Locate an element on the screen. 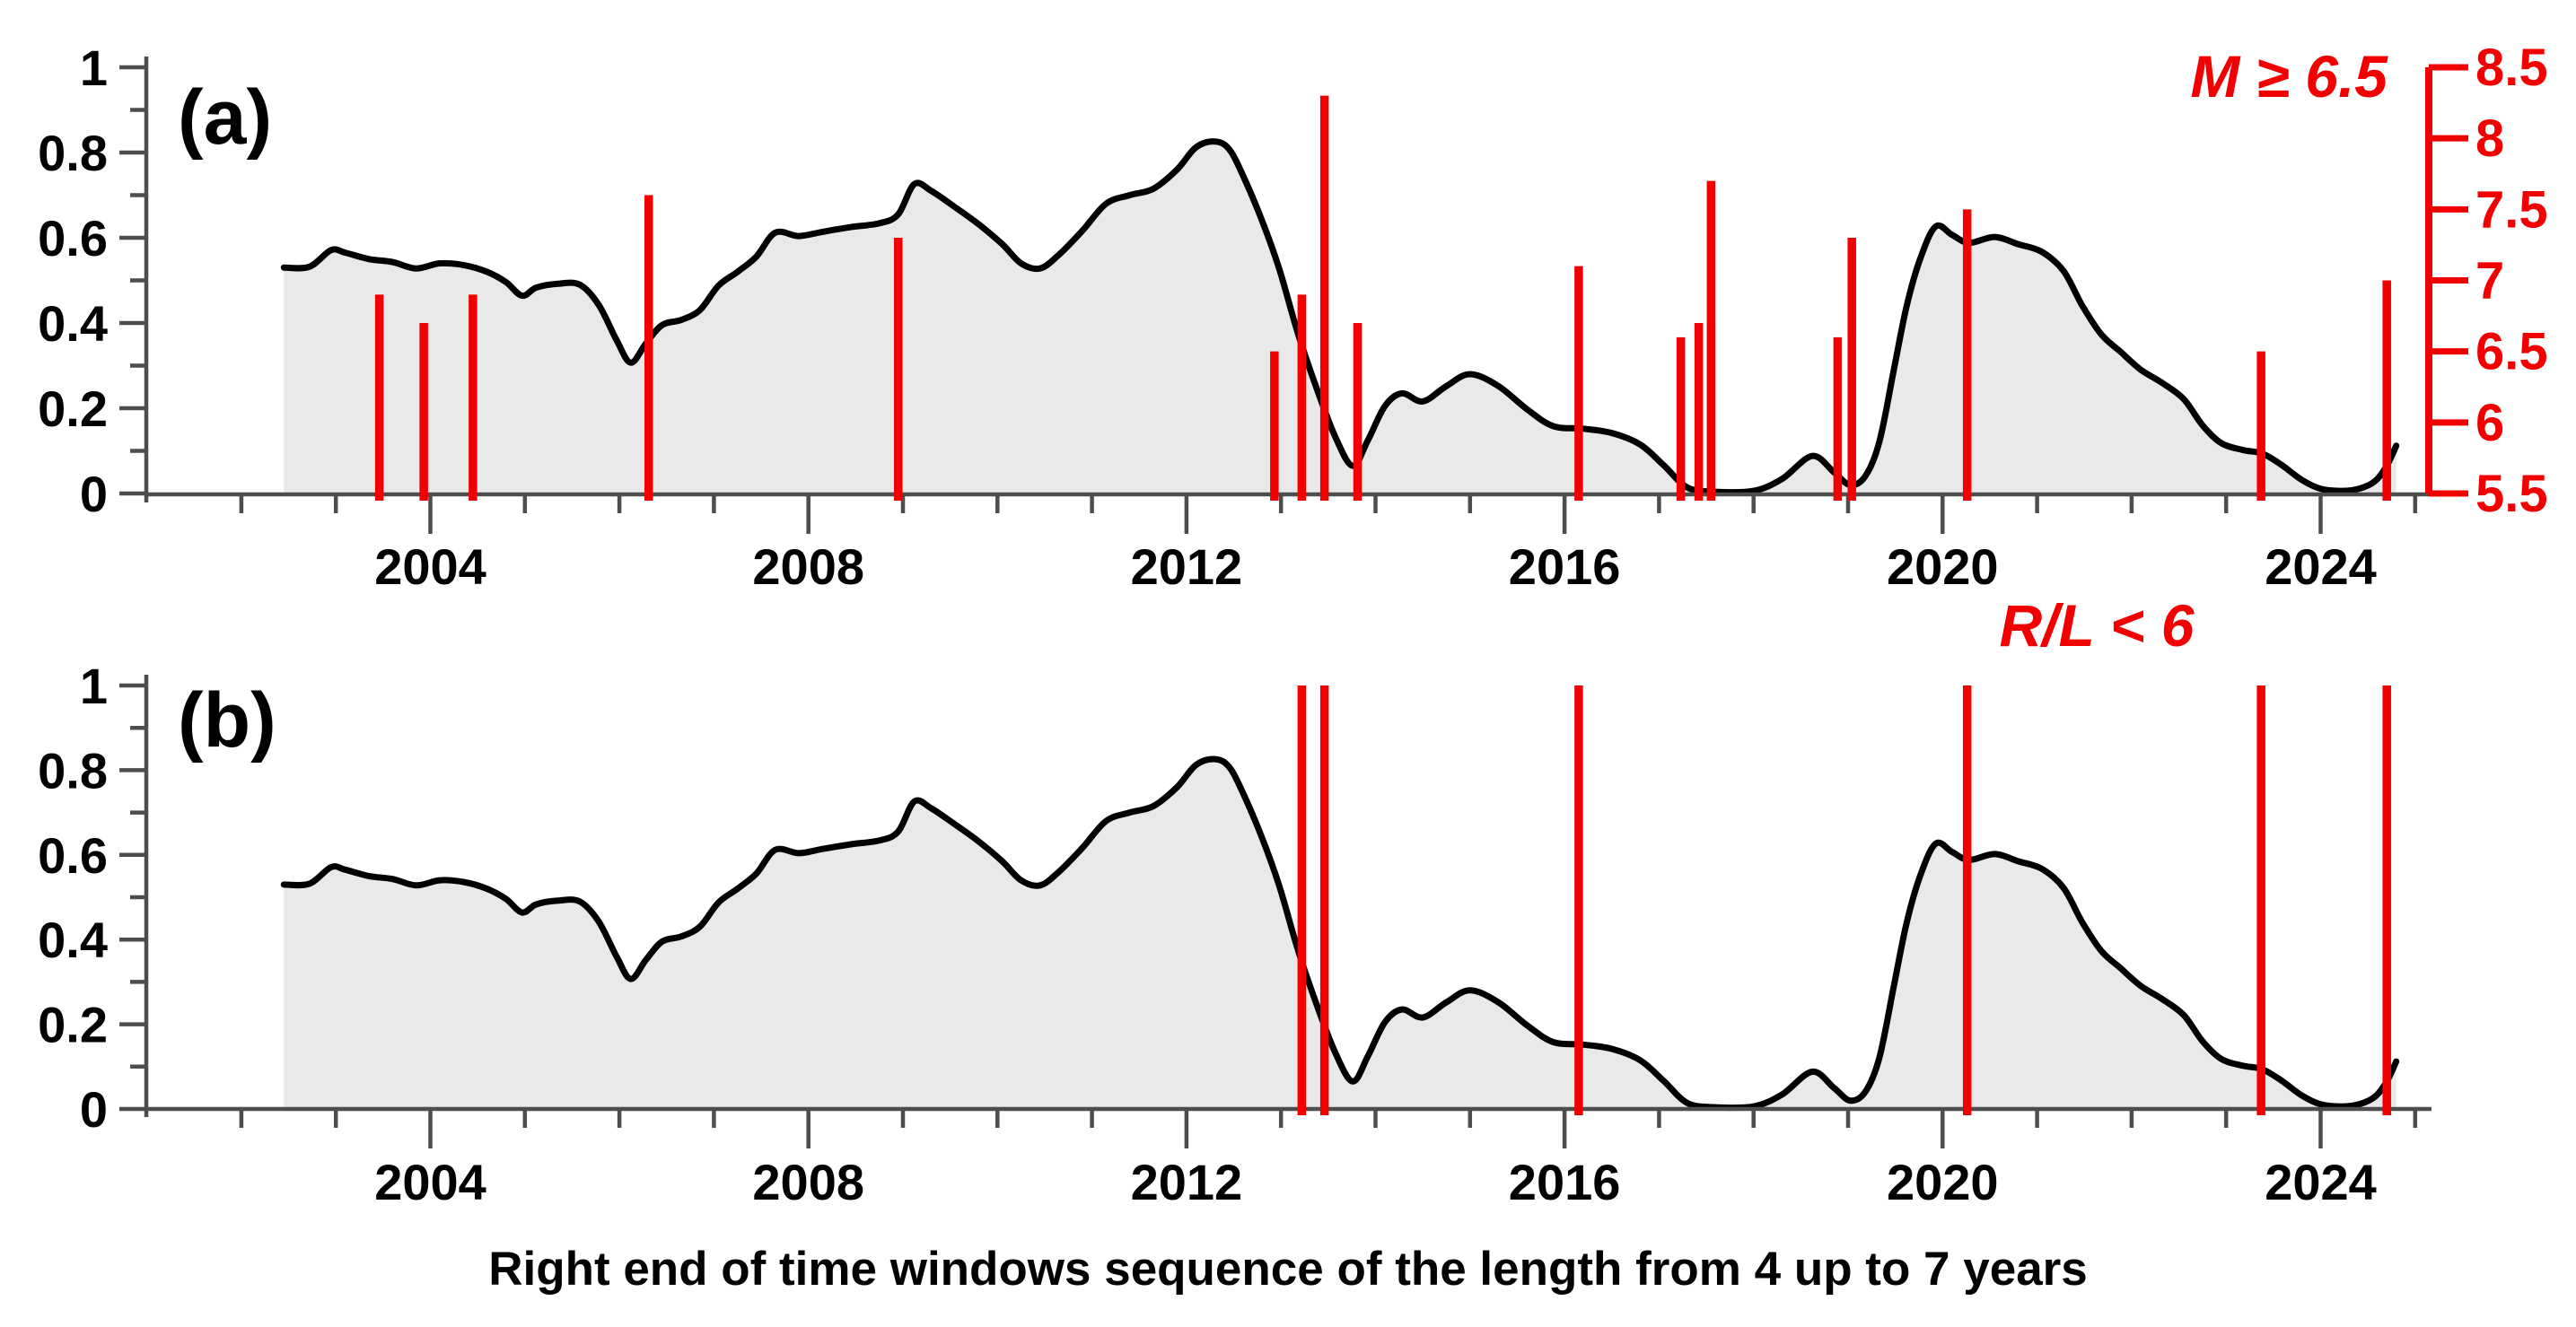  right-axis-tick-label: 6.5 is located at coordinates (2511, 352).